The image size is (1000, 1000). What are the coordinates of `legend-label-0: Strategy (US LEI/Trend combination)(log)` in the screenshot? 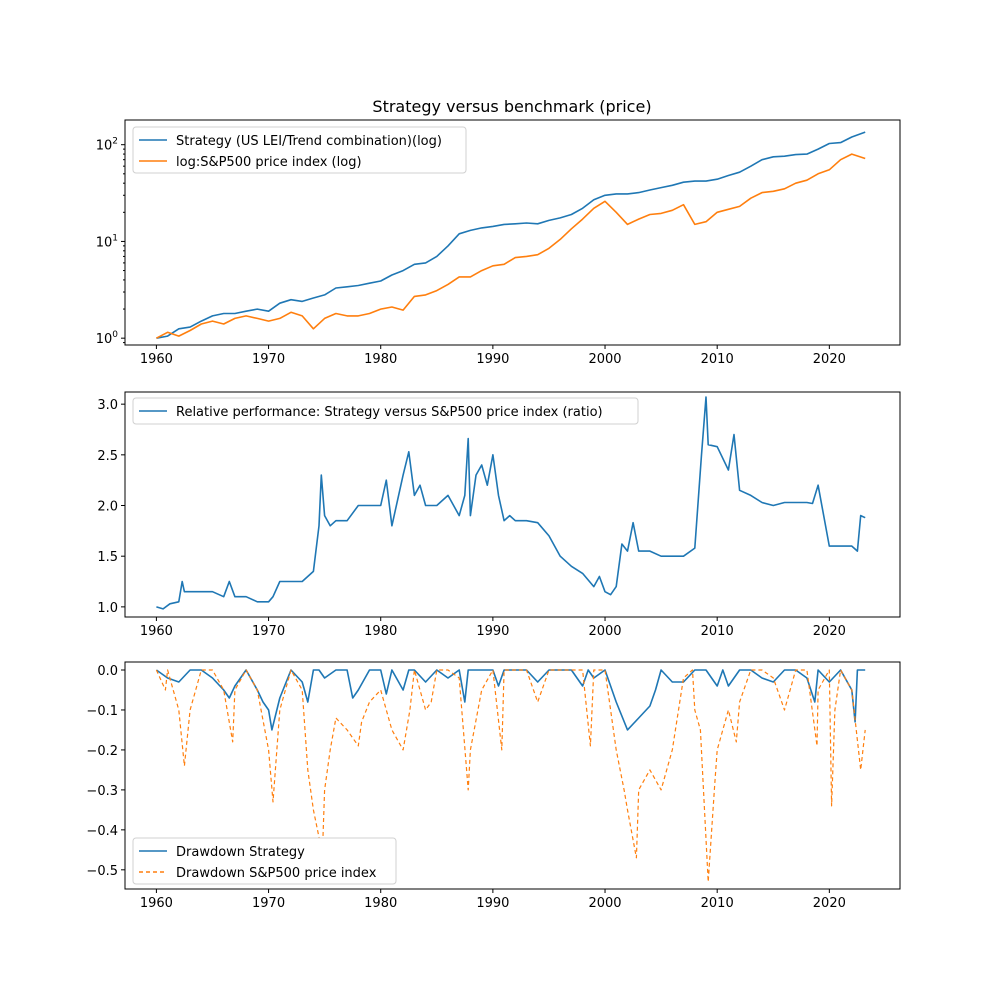 It's located at (309, 141).